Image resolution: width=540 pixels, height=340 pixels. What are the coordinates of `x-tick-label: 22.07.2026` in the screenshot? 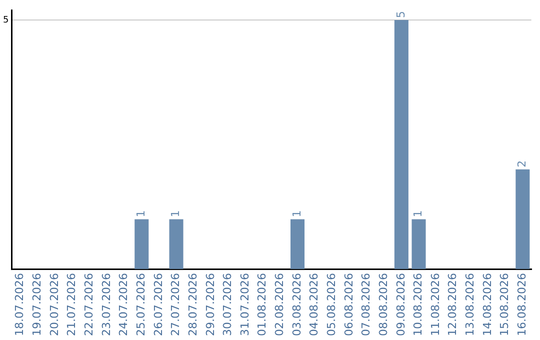 It's located at (89, 304).